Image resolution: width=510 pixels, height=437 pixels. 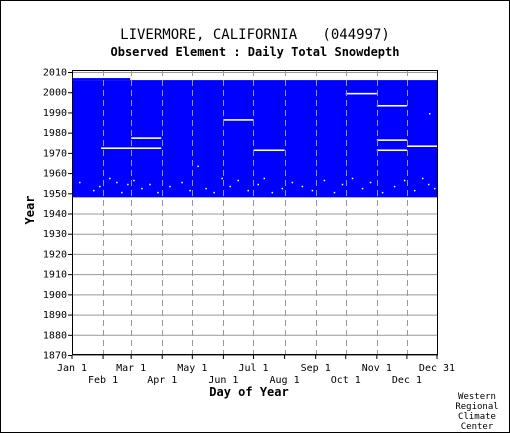 What do you see at coordinates (285, 380) in the screenshot?
I see `x-tick-label: Aug 1` at bounding box center [285, 380].